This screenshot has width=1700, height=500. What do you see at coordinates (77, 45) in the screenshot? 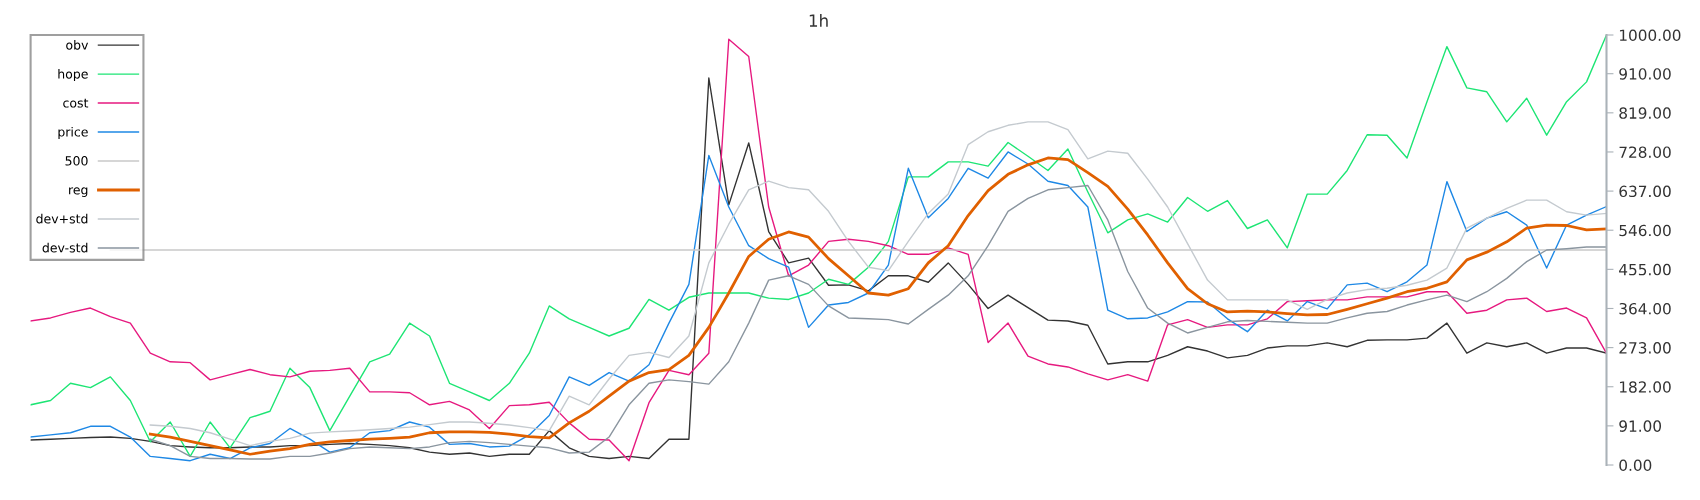
I see `legend-label: obv` at bounding box center [77, 45].